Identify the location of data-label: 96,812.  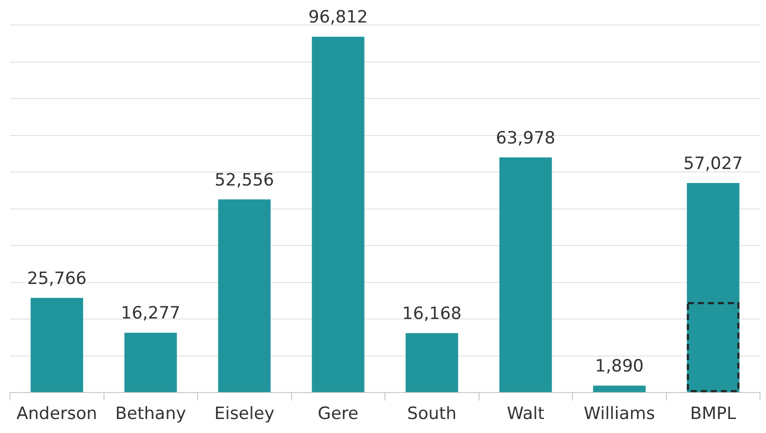
(338, 18).